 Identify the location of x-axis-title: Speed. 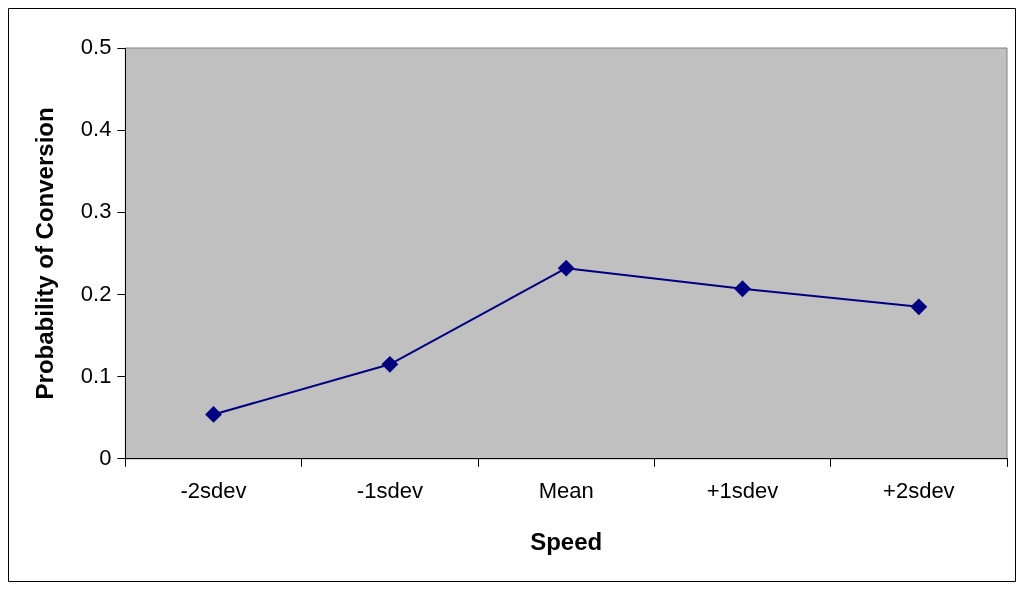
(566, 542).